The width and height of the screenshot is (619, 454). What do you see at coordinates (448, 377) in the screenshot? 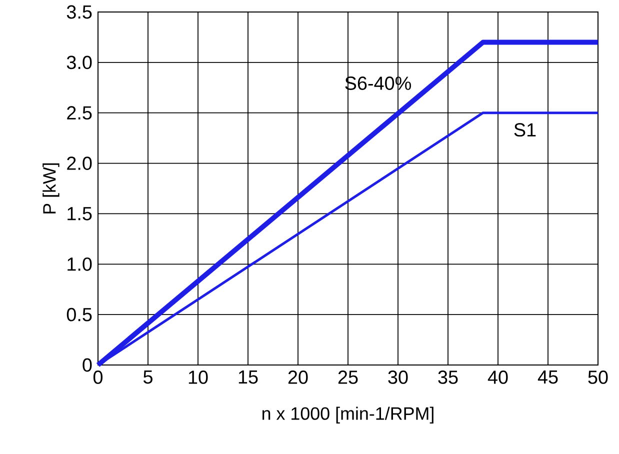
I see `x-tick-label: 35` at bounding box center [448, 377].